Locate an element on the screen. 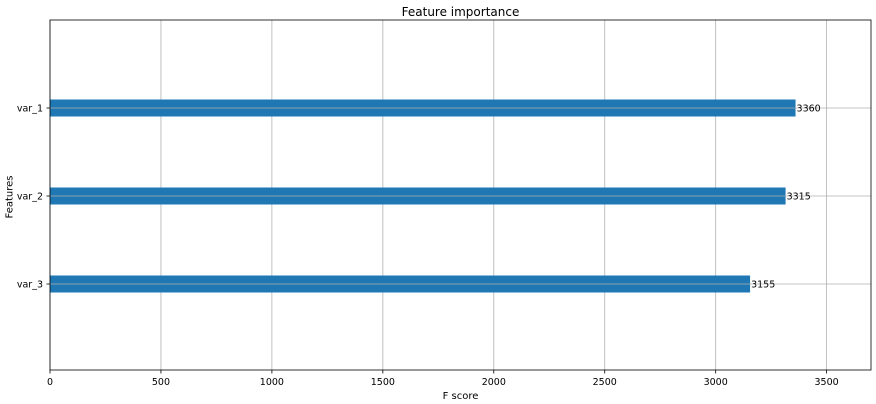 This screenshot has width=876, height=404. x-tick-label: 1500 is located at coordinates (383, 382).